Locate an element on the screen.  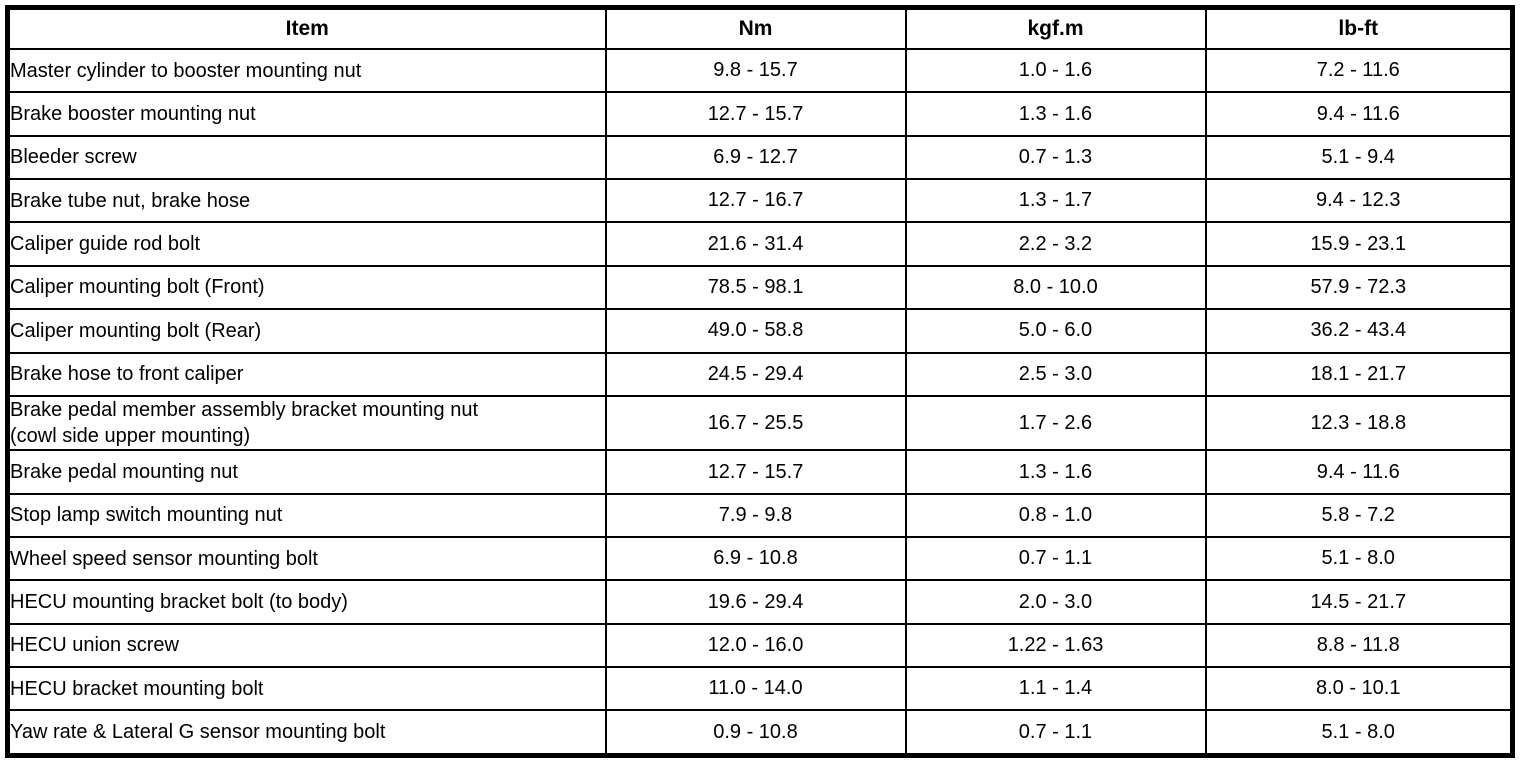
lbft-cell: 12.3 - 18.8 is located at coordinates (1359, 423).